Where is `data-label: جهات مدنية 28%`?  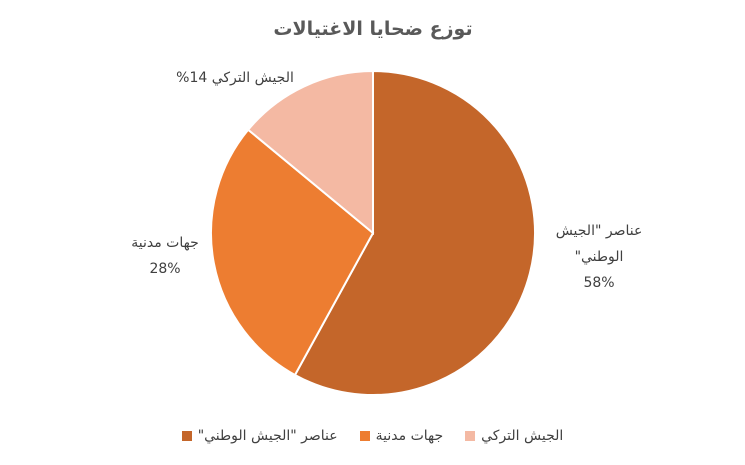
data-label: جهات مدنية 28% is located at coordinates (165, 256).